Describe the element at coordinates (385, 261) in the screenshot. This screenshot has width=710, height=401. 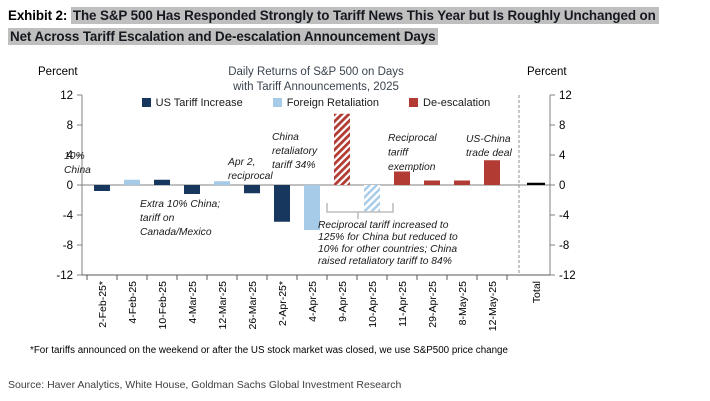
I see `ann-reciprocal-125: raised retaliatory tariff to 84%` at that location.